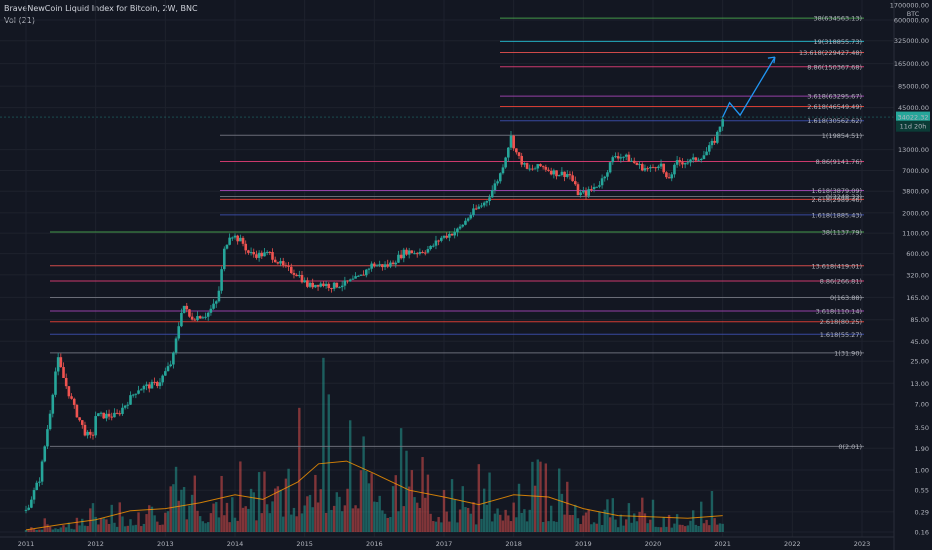  I want to click on time-tick-label: 2019, so click(583, 544).